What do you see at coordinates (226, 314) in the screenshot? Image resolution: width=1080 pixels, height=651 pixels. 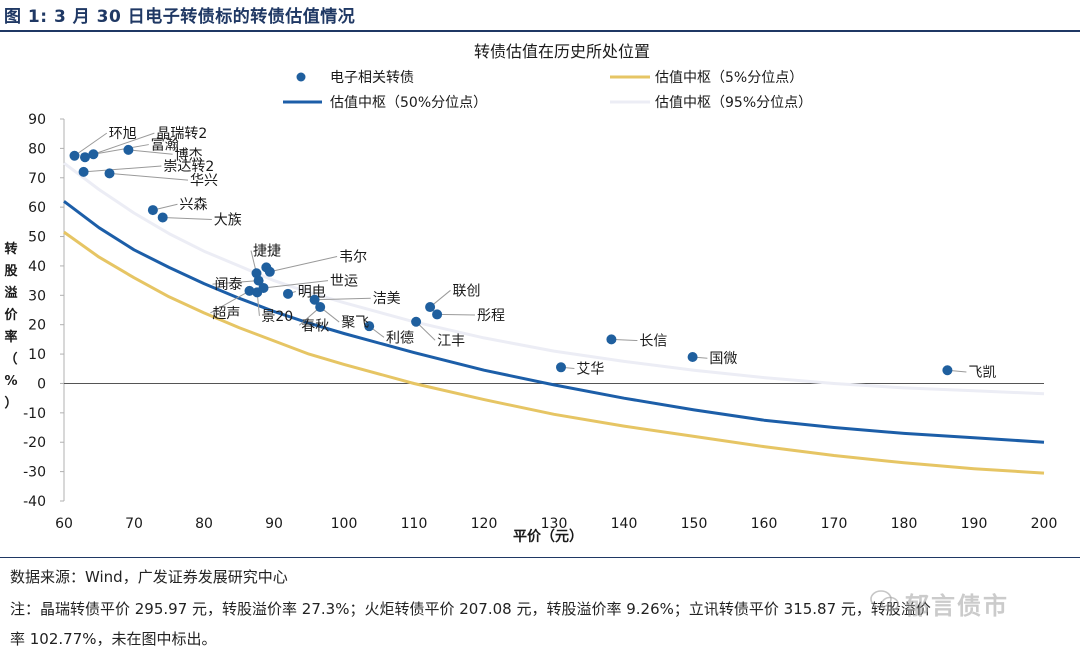 I see `point-label: 超声` at bounding box center [226, 314].